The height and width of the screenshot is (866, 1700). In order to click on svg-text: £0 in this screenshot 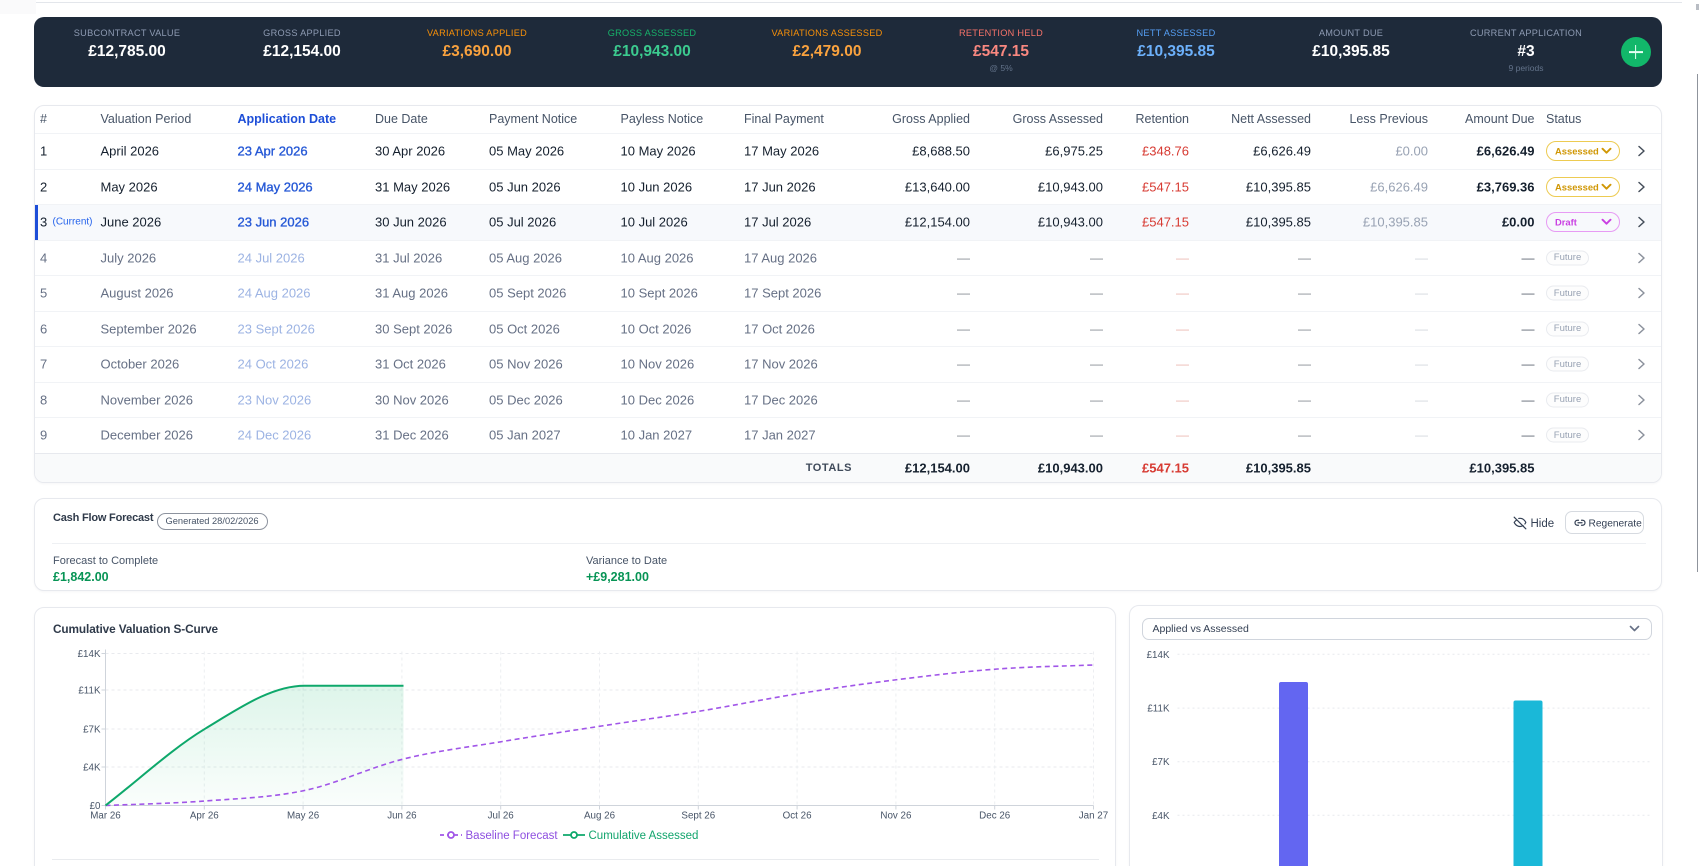, I will do `click(94, 806)`.